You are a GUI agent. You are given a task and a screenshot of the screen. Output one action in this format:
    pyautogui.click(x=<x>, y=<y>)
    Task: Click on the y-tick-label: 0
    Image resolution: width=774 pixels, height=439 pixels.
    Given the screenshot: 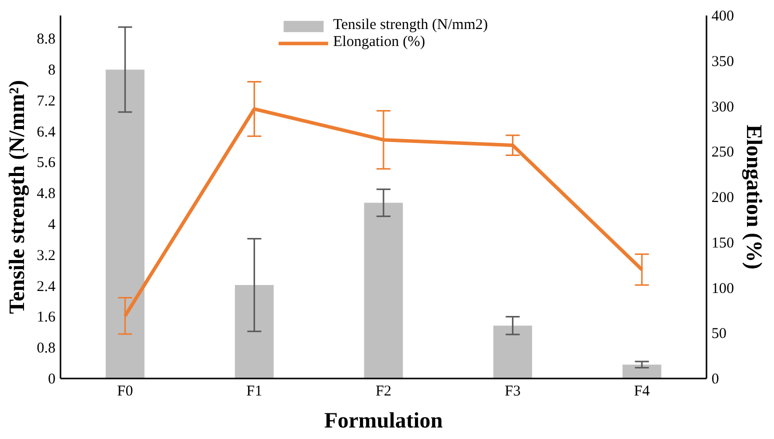 What is the action you would take?
    pyautogui.click(x=52, y=380)
    